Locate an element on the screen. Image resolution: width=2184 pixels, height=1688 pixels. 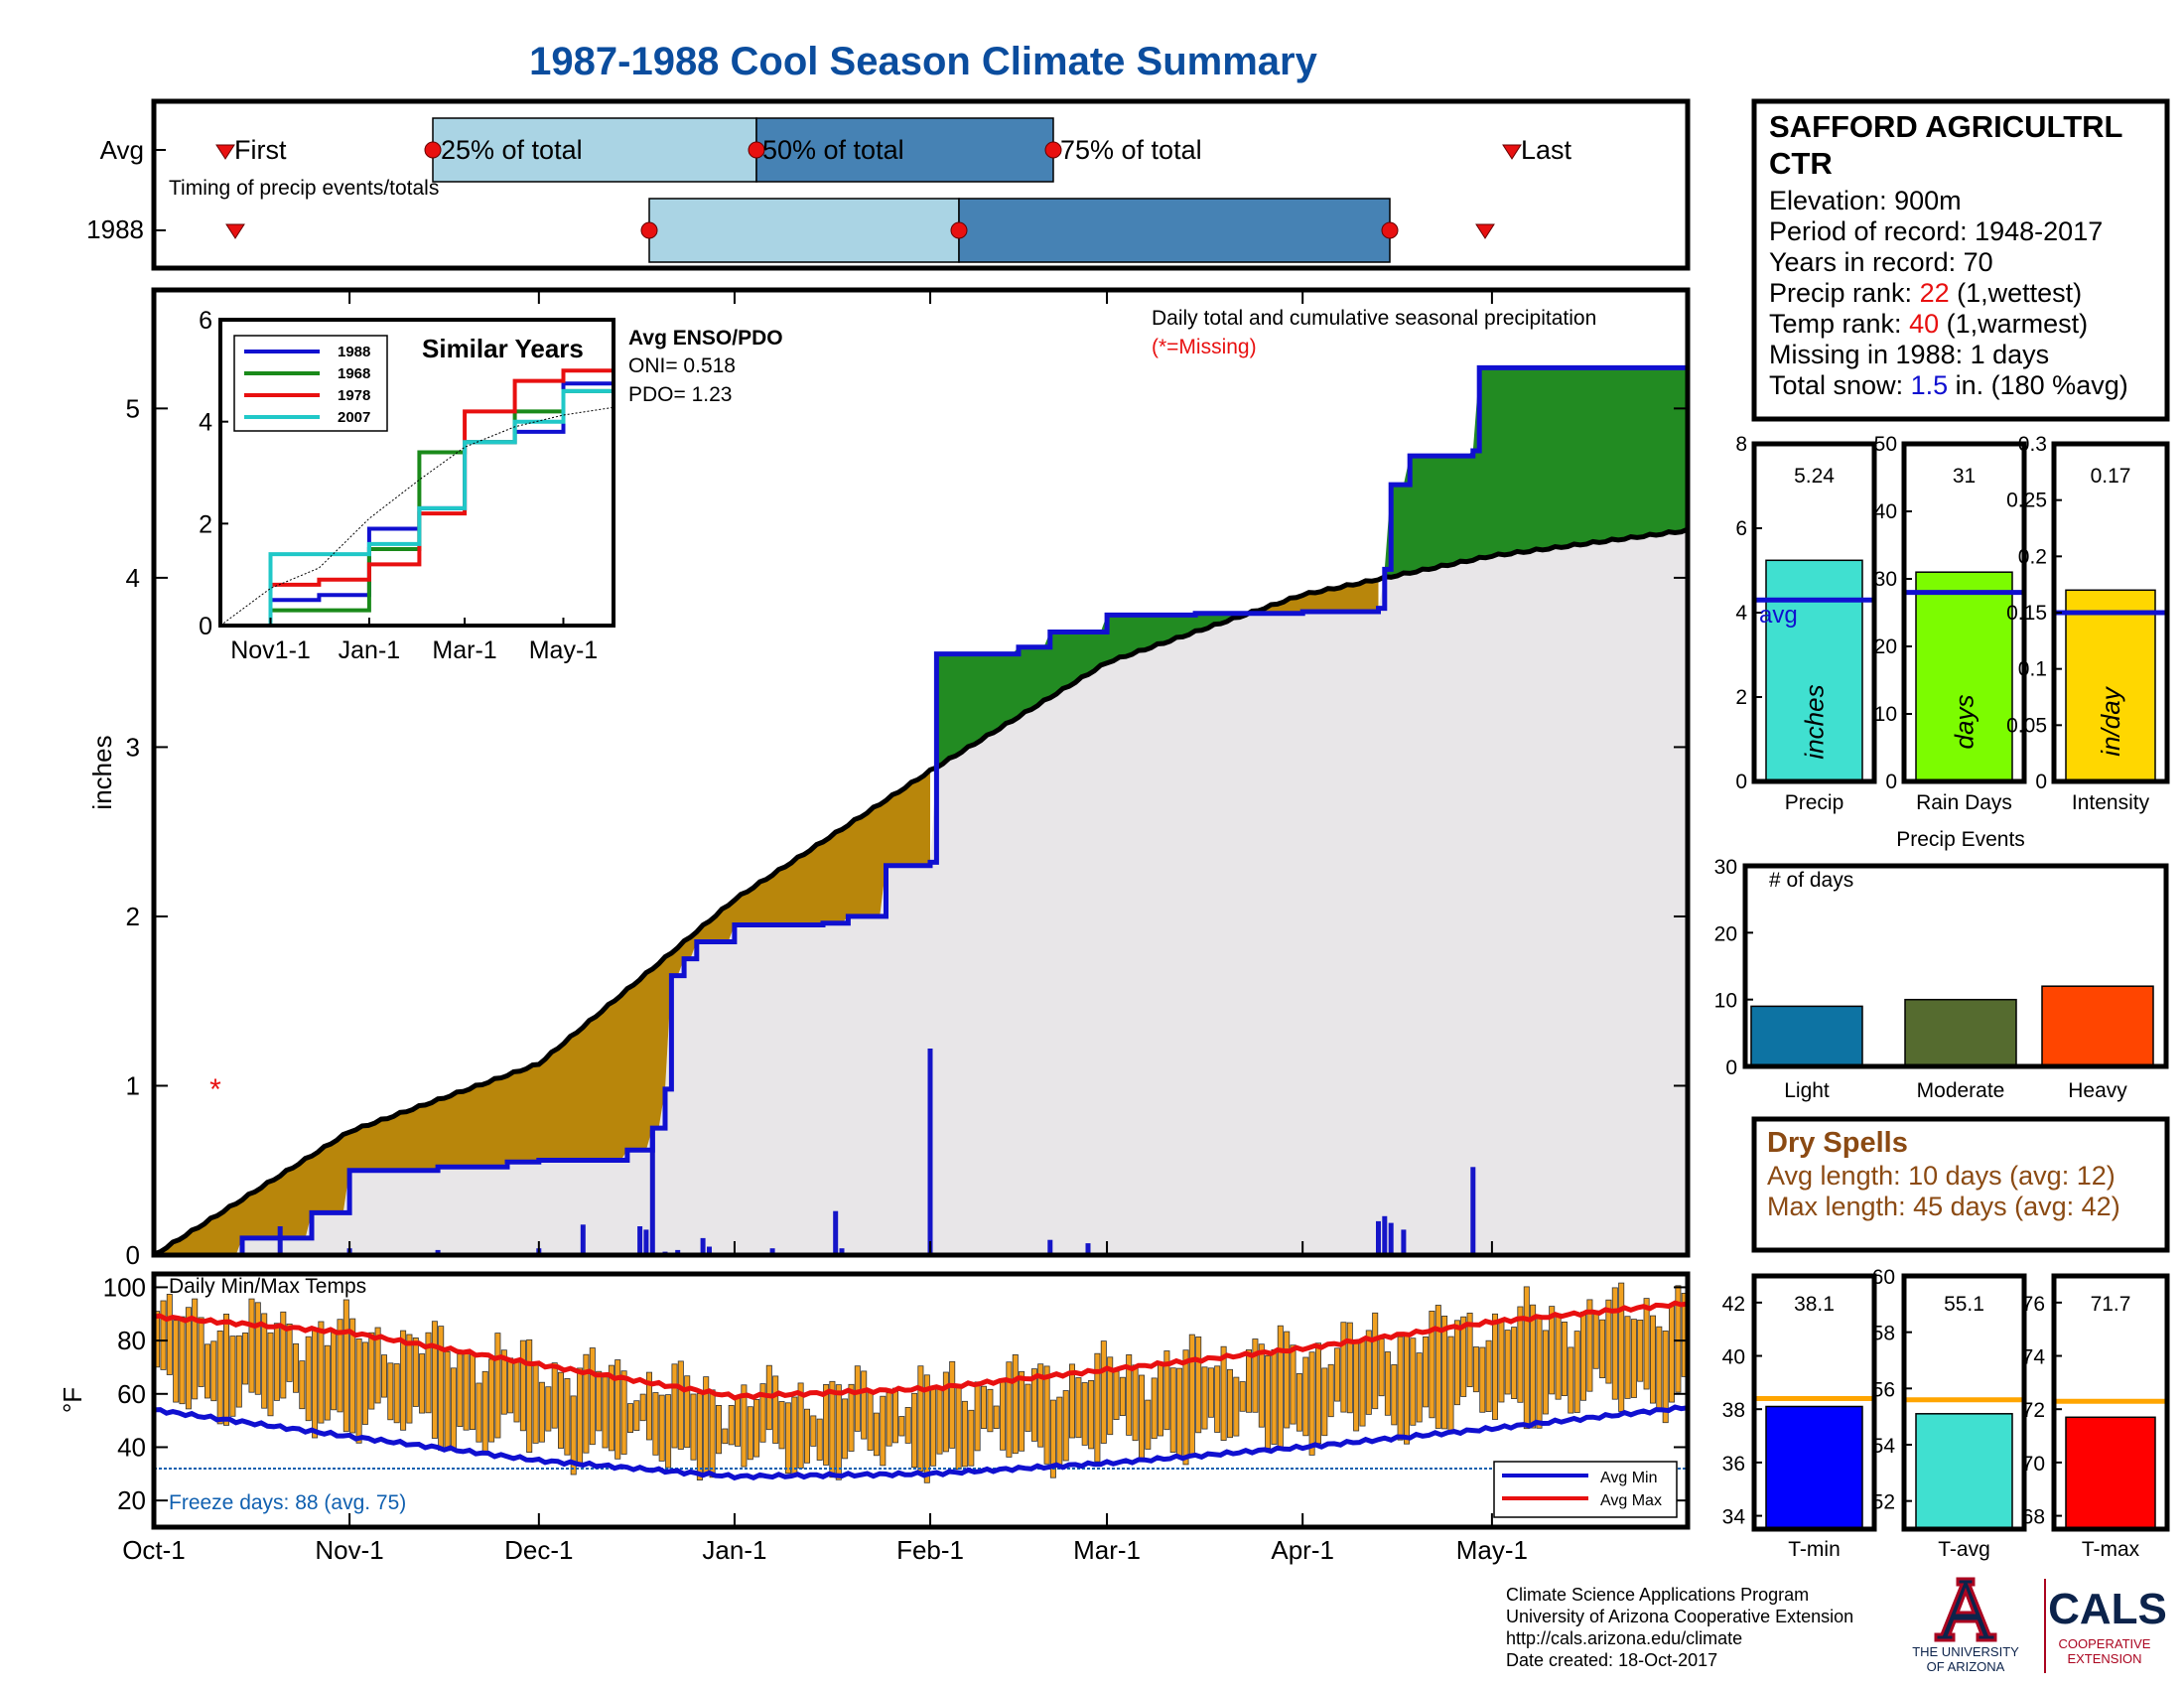
station-info-frame is located at coordinates (1960, 260).